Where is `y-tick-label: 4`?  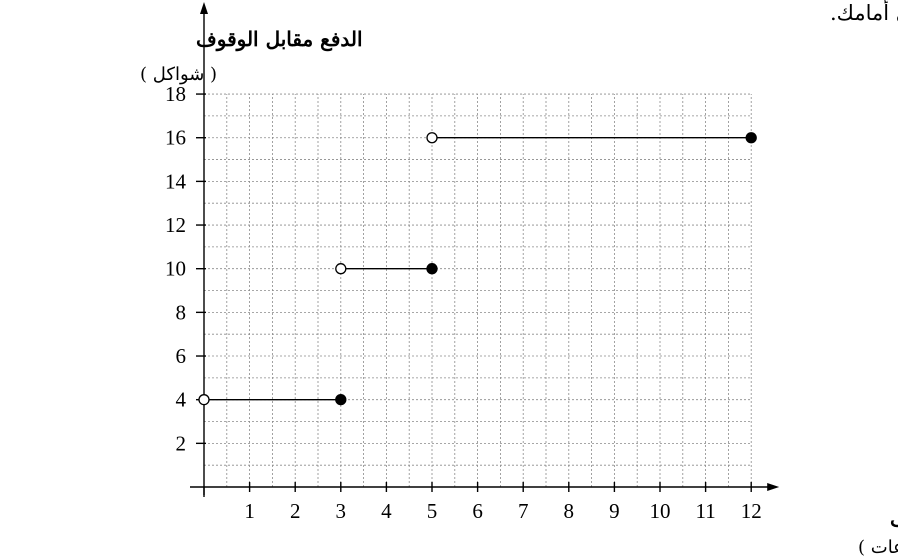
y-tick-label: 4 is located at coordinates (181, 400).